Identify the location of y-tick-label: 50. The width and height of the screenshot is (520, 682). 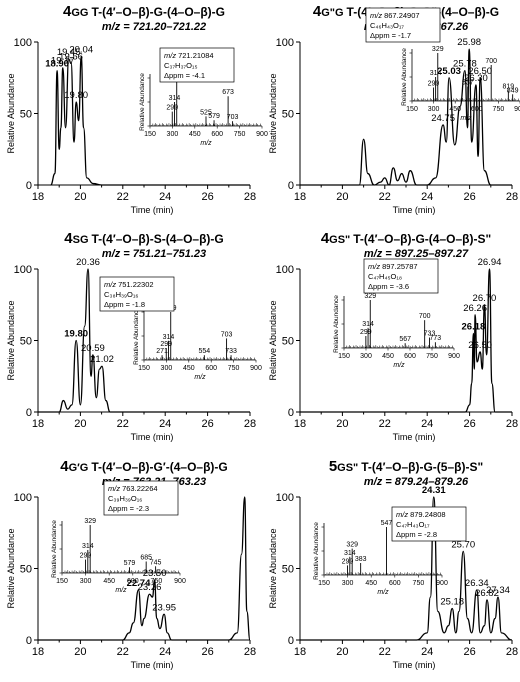
(26, 115).